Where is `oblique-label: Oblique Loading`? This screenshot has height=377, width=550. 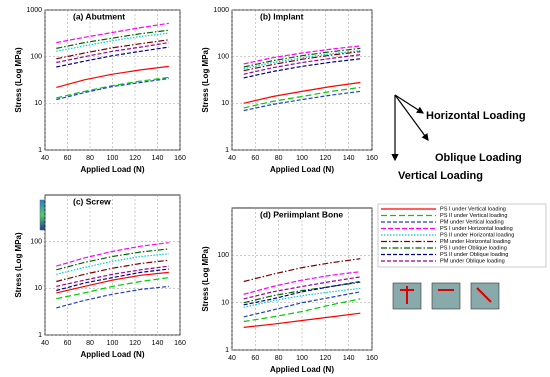
oblique-label: Oblique Loading is located at coordinates (478, 158).